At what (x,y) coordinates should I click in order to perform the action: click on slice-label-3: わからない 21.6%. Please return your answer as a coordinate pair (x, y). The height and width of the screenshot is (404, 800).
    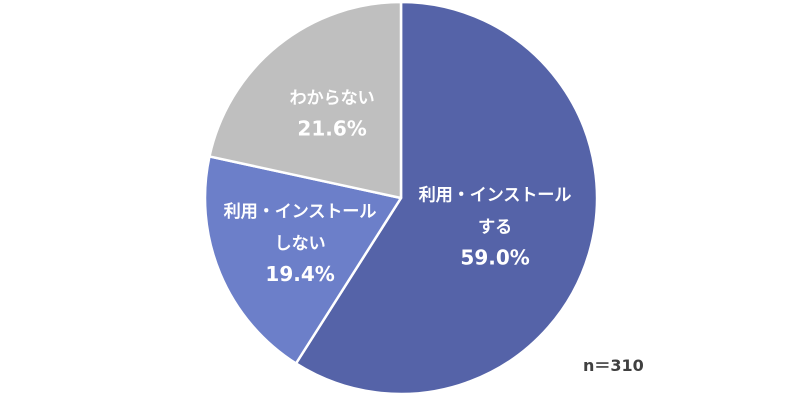
    Looking at the image, I should click on (332, 115).